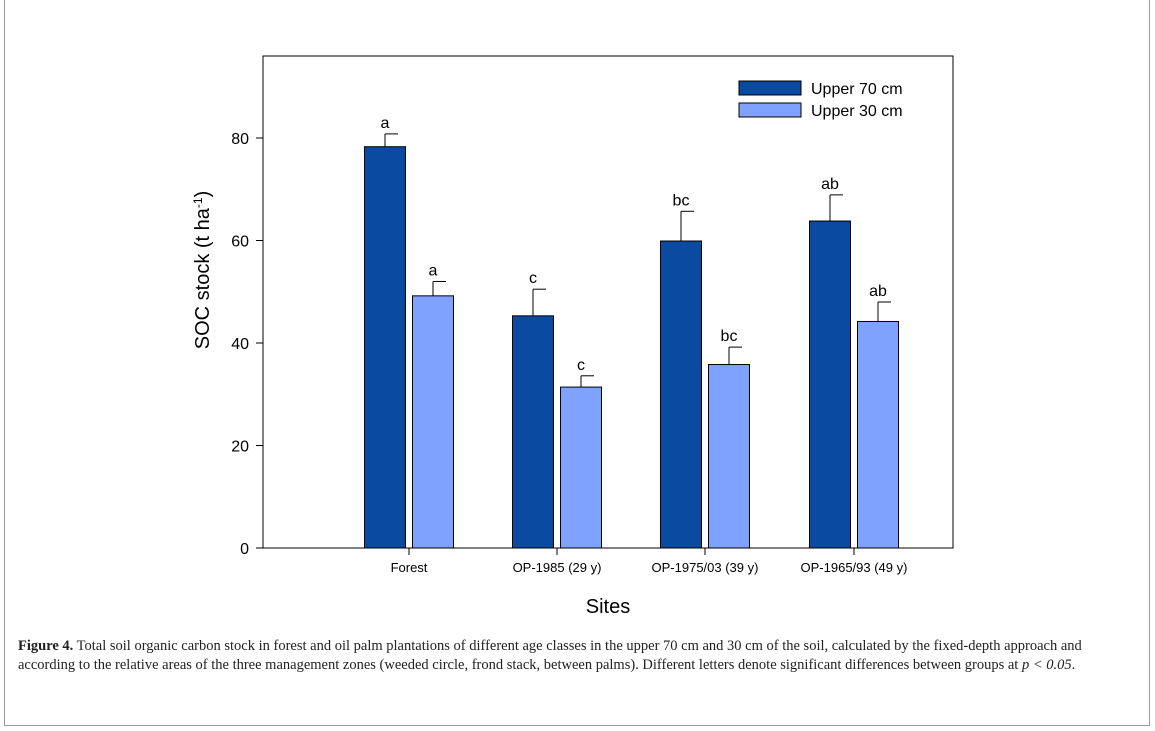 The height and width of the screenshot is (731, 1155). I want to click on caption-label: Figure 4., so click(46, 646).